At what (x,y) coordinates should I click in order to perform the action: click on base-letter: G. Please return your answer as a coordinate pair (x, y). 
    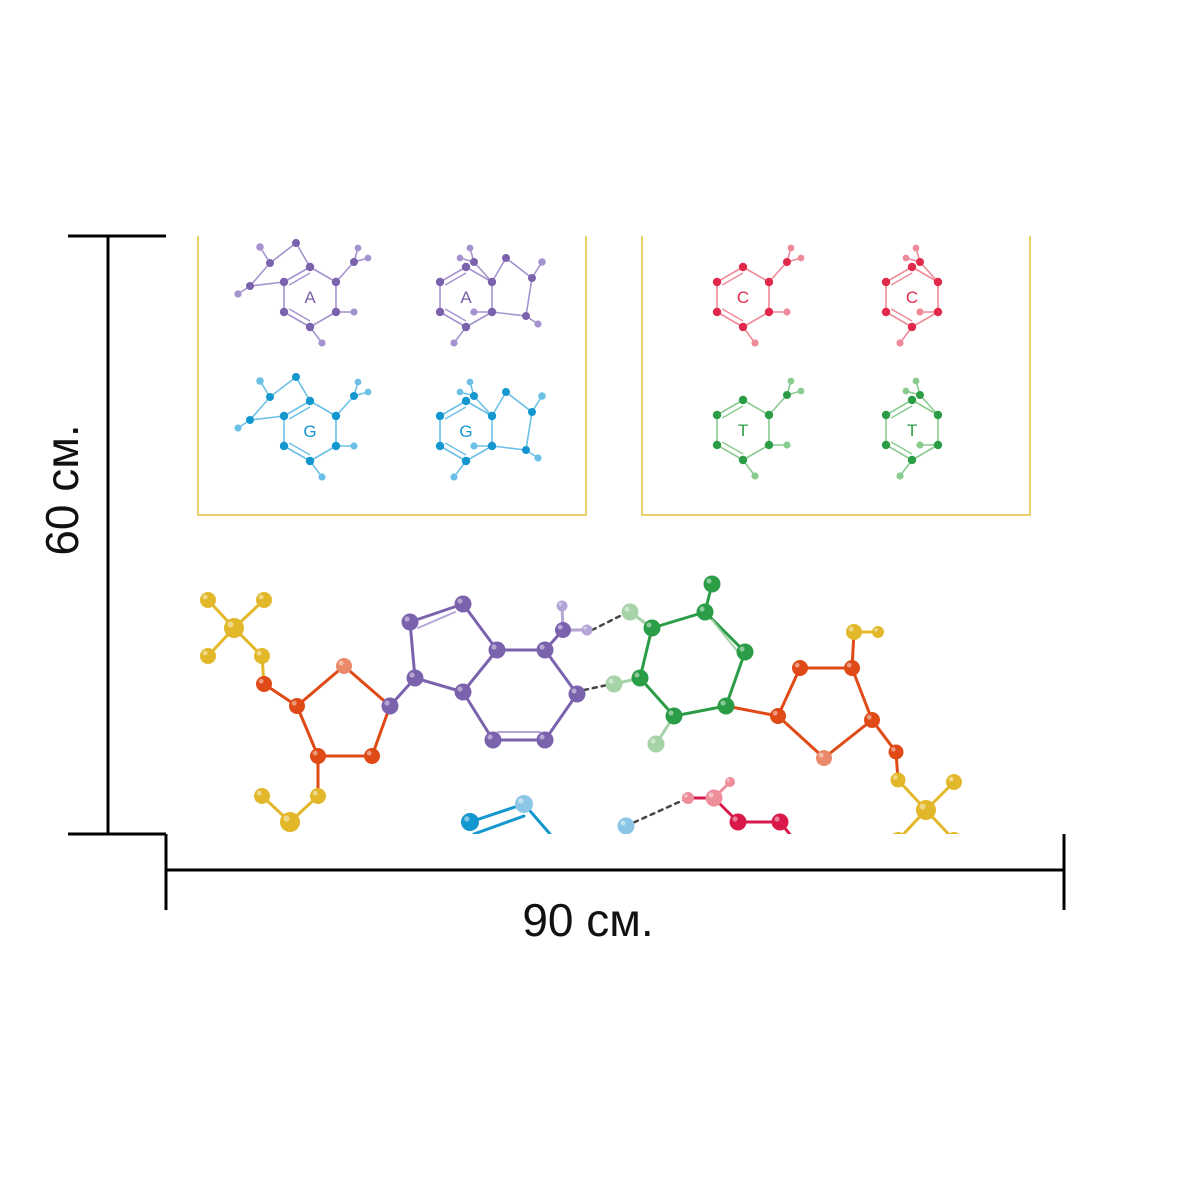
    Looking at the image, I should click on (309, 431).